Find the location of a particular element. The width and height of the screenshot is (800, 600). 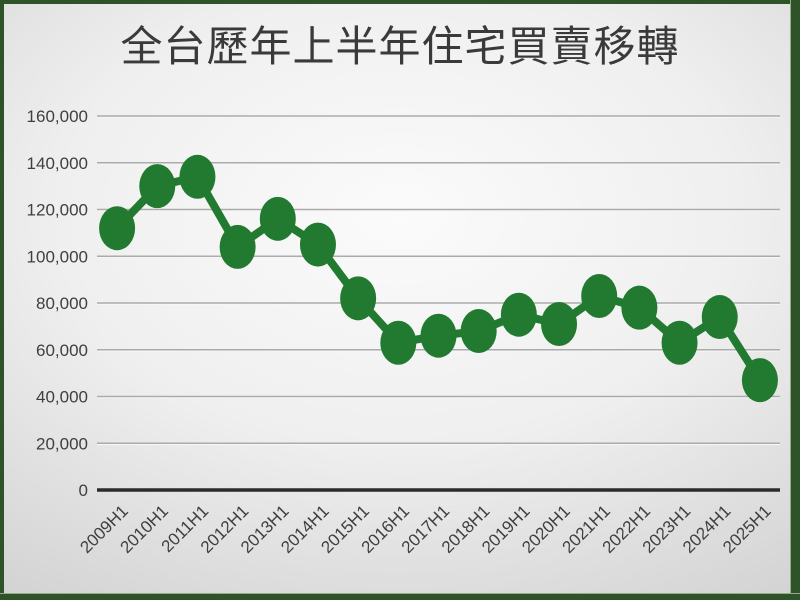

data-point-2009H1 is located at coordinates (117, 228).